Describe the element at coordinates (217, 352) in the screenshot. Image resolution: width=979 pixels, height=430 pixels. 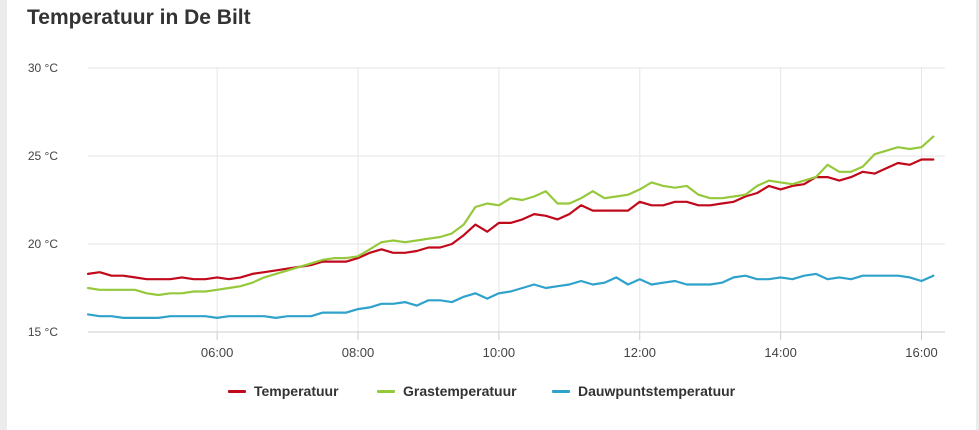
I see `x-tick-label: 06:00` at that location.